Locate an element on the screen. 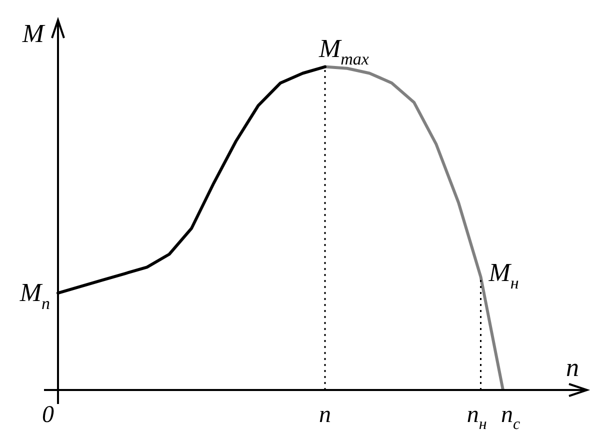 The height and width of the screenshot is (448, 601). y-axis-title: M is located at coordinates (33, 33).